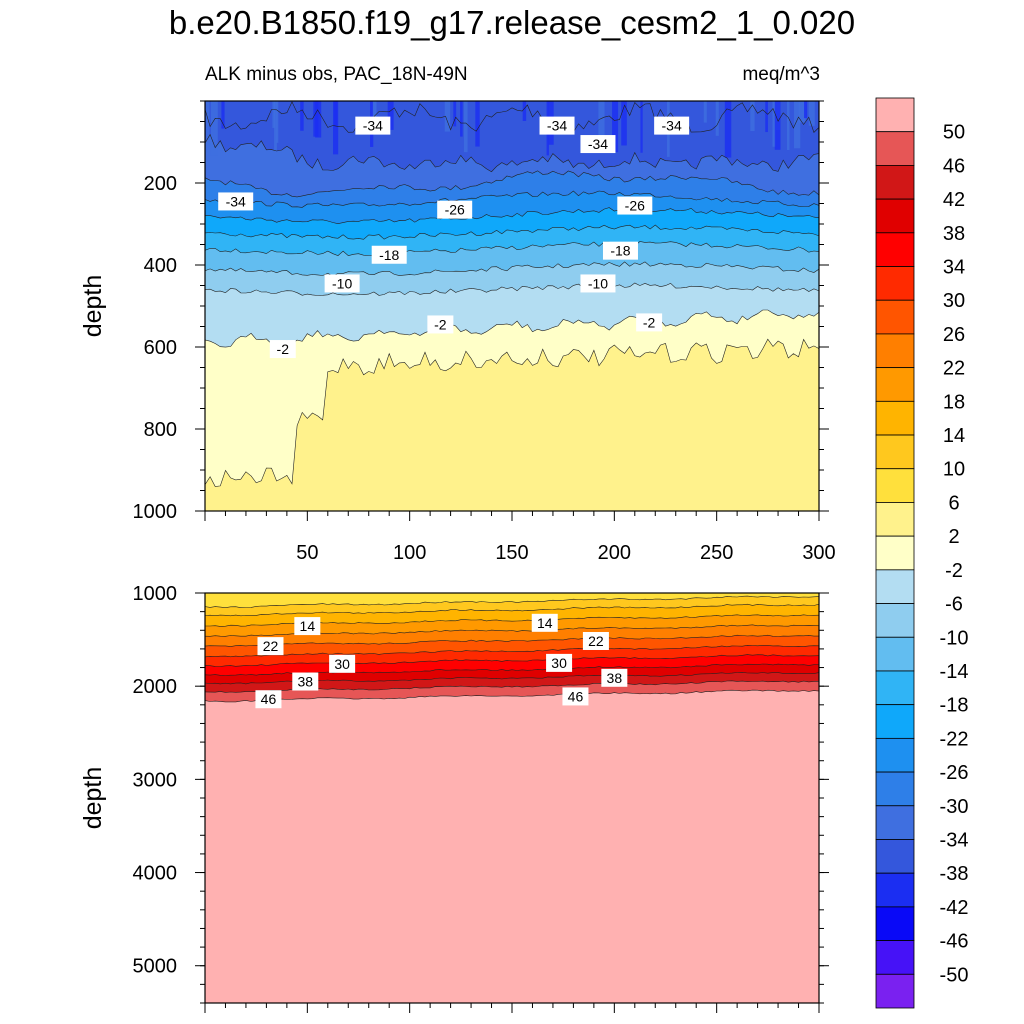 The image size is (1024, 1024). Describe the element at coordinates (93, 306) in the screenshot. I see `upper-y-axis-title: depth` at that location.